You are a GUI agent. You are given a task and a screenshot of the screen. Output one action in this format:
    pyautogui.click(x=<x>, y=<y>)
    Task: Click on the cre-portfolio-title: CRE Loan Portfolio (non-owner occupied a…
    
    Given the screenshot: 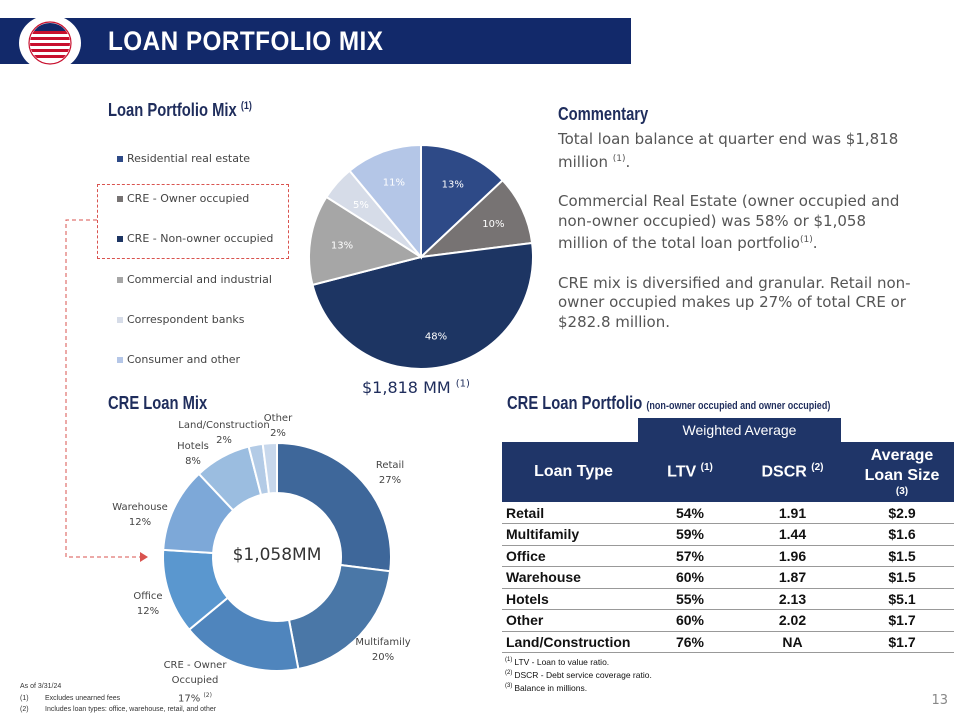 What is the action you would take?
    pyautogui.click(x=668, y=403)
    